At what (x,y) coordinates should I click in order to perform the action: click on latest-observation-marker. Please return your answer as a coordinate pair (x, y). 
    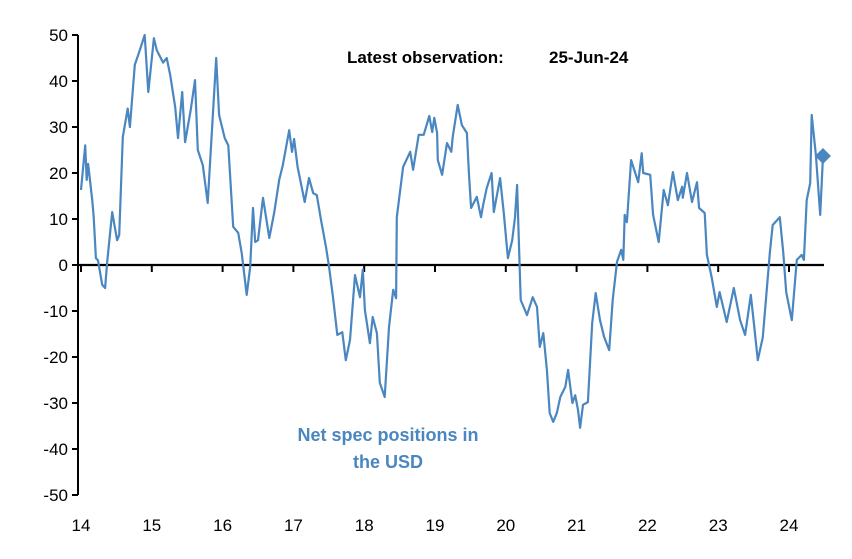
    Looking at the image, I should click on (822, 155).